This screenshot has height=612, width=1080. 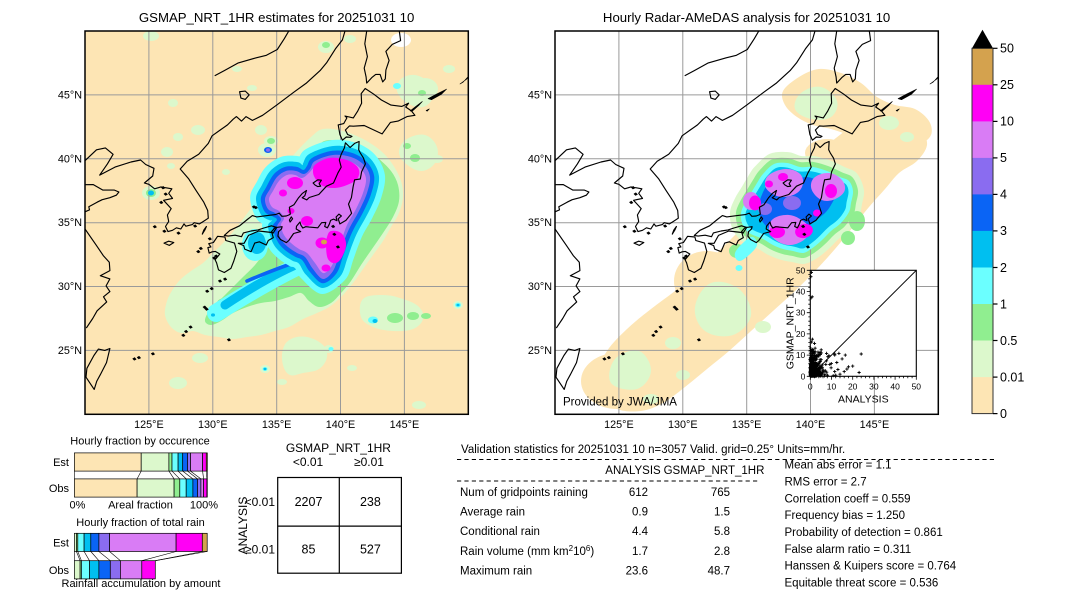 I want to click on svg-text: 23.6, so click(x=637, y=572).